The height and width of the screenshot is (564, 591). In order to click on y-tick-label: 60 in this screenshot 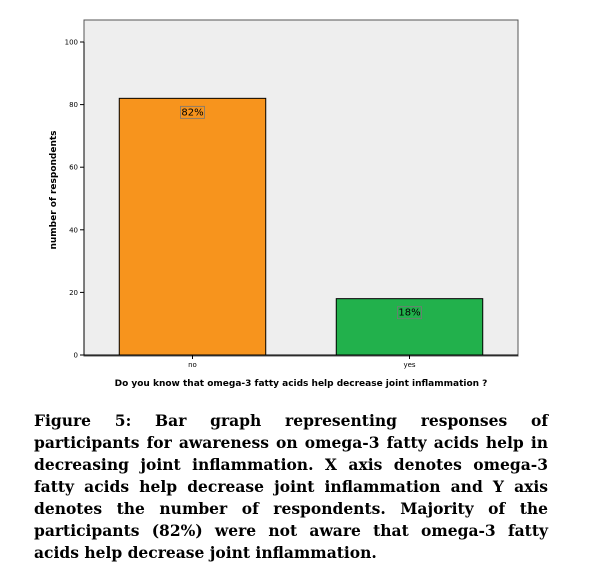, I will do `click(73, 168)`.